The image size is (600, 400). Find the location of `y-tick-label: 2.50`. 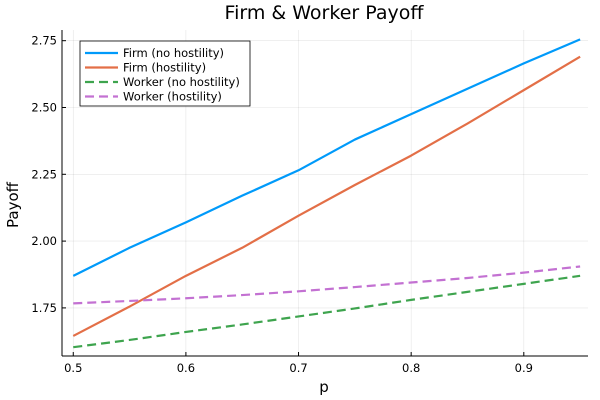

y-tick-label: 2.50 is located at coordinates (44, 107).